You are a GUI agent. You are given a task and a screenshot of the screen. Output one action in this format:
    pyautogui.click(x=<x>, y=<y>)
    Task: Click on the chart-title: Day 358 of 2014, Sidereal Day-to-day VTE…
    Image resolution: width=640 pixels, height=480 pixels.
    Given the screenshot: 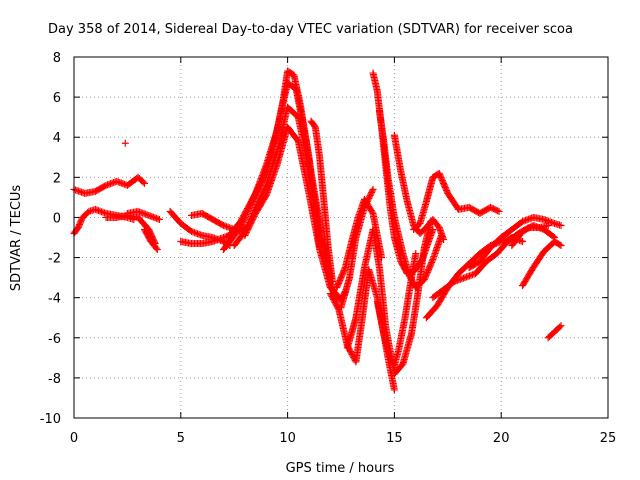 What is the action you would take?
    pyautogui.click(x=310, y=29)
    